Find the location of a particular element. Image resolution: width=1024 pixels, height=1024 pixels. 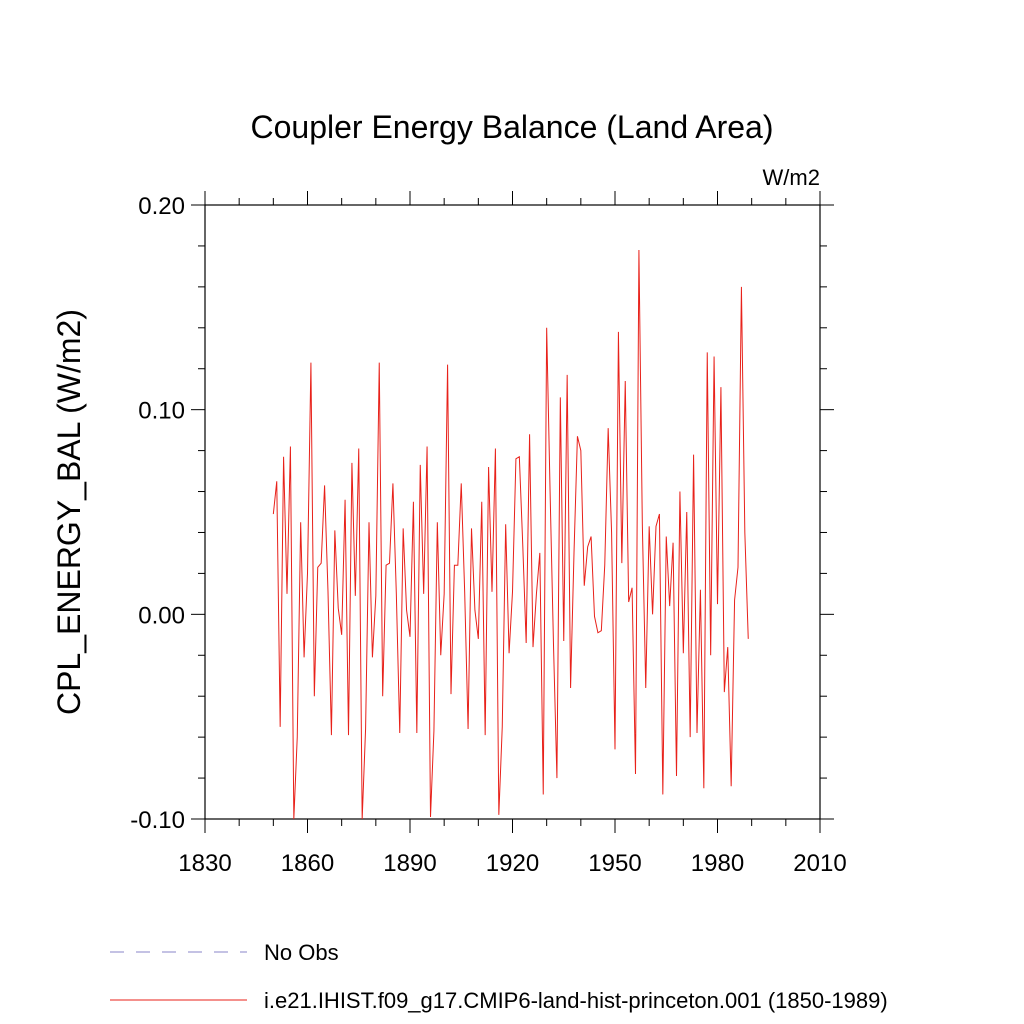

x-tick-label: 1830 is located at coordinates (204, 863).